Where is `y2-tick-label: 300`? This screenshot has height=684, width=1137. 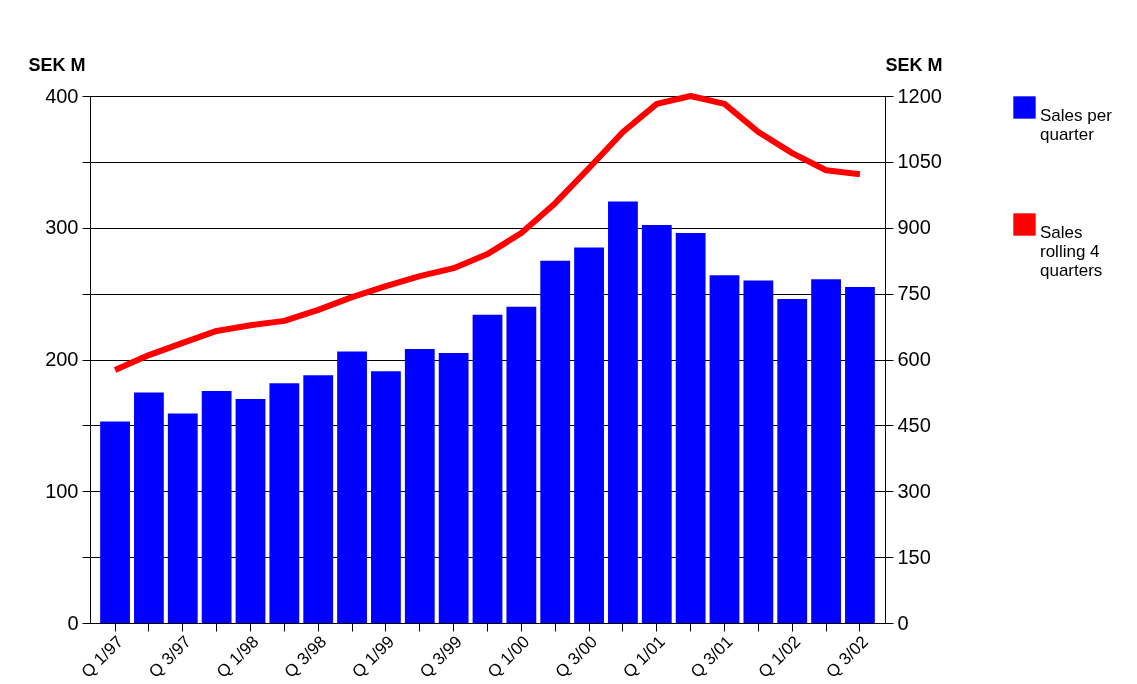 y2-tick-label: 300 is located at coordinates (914, 490).